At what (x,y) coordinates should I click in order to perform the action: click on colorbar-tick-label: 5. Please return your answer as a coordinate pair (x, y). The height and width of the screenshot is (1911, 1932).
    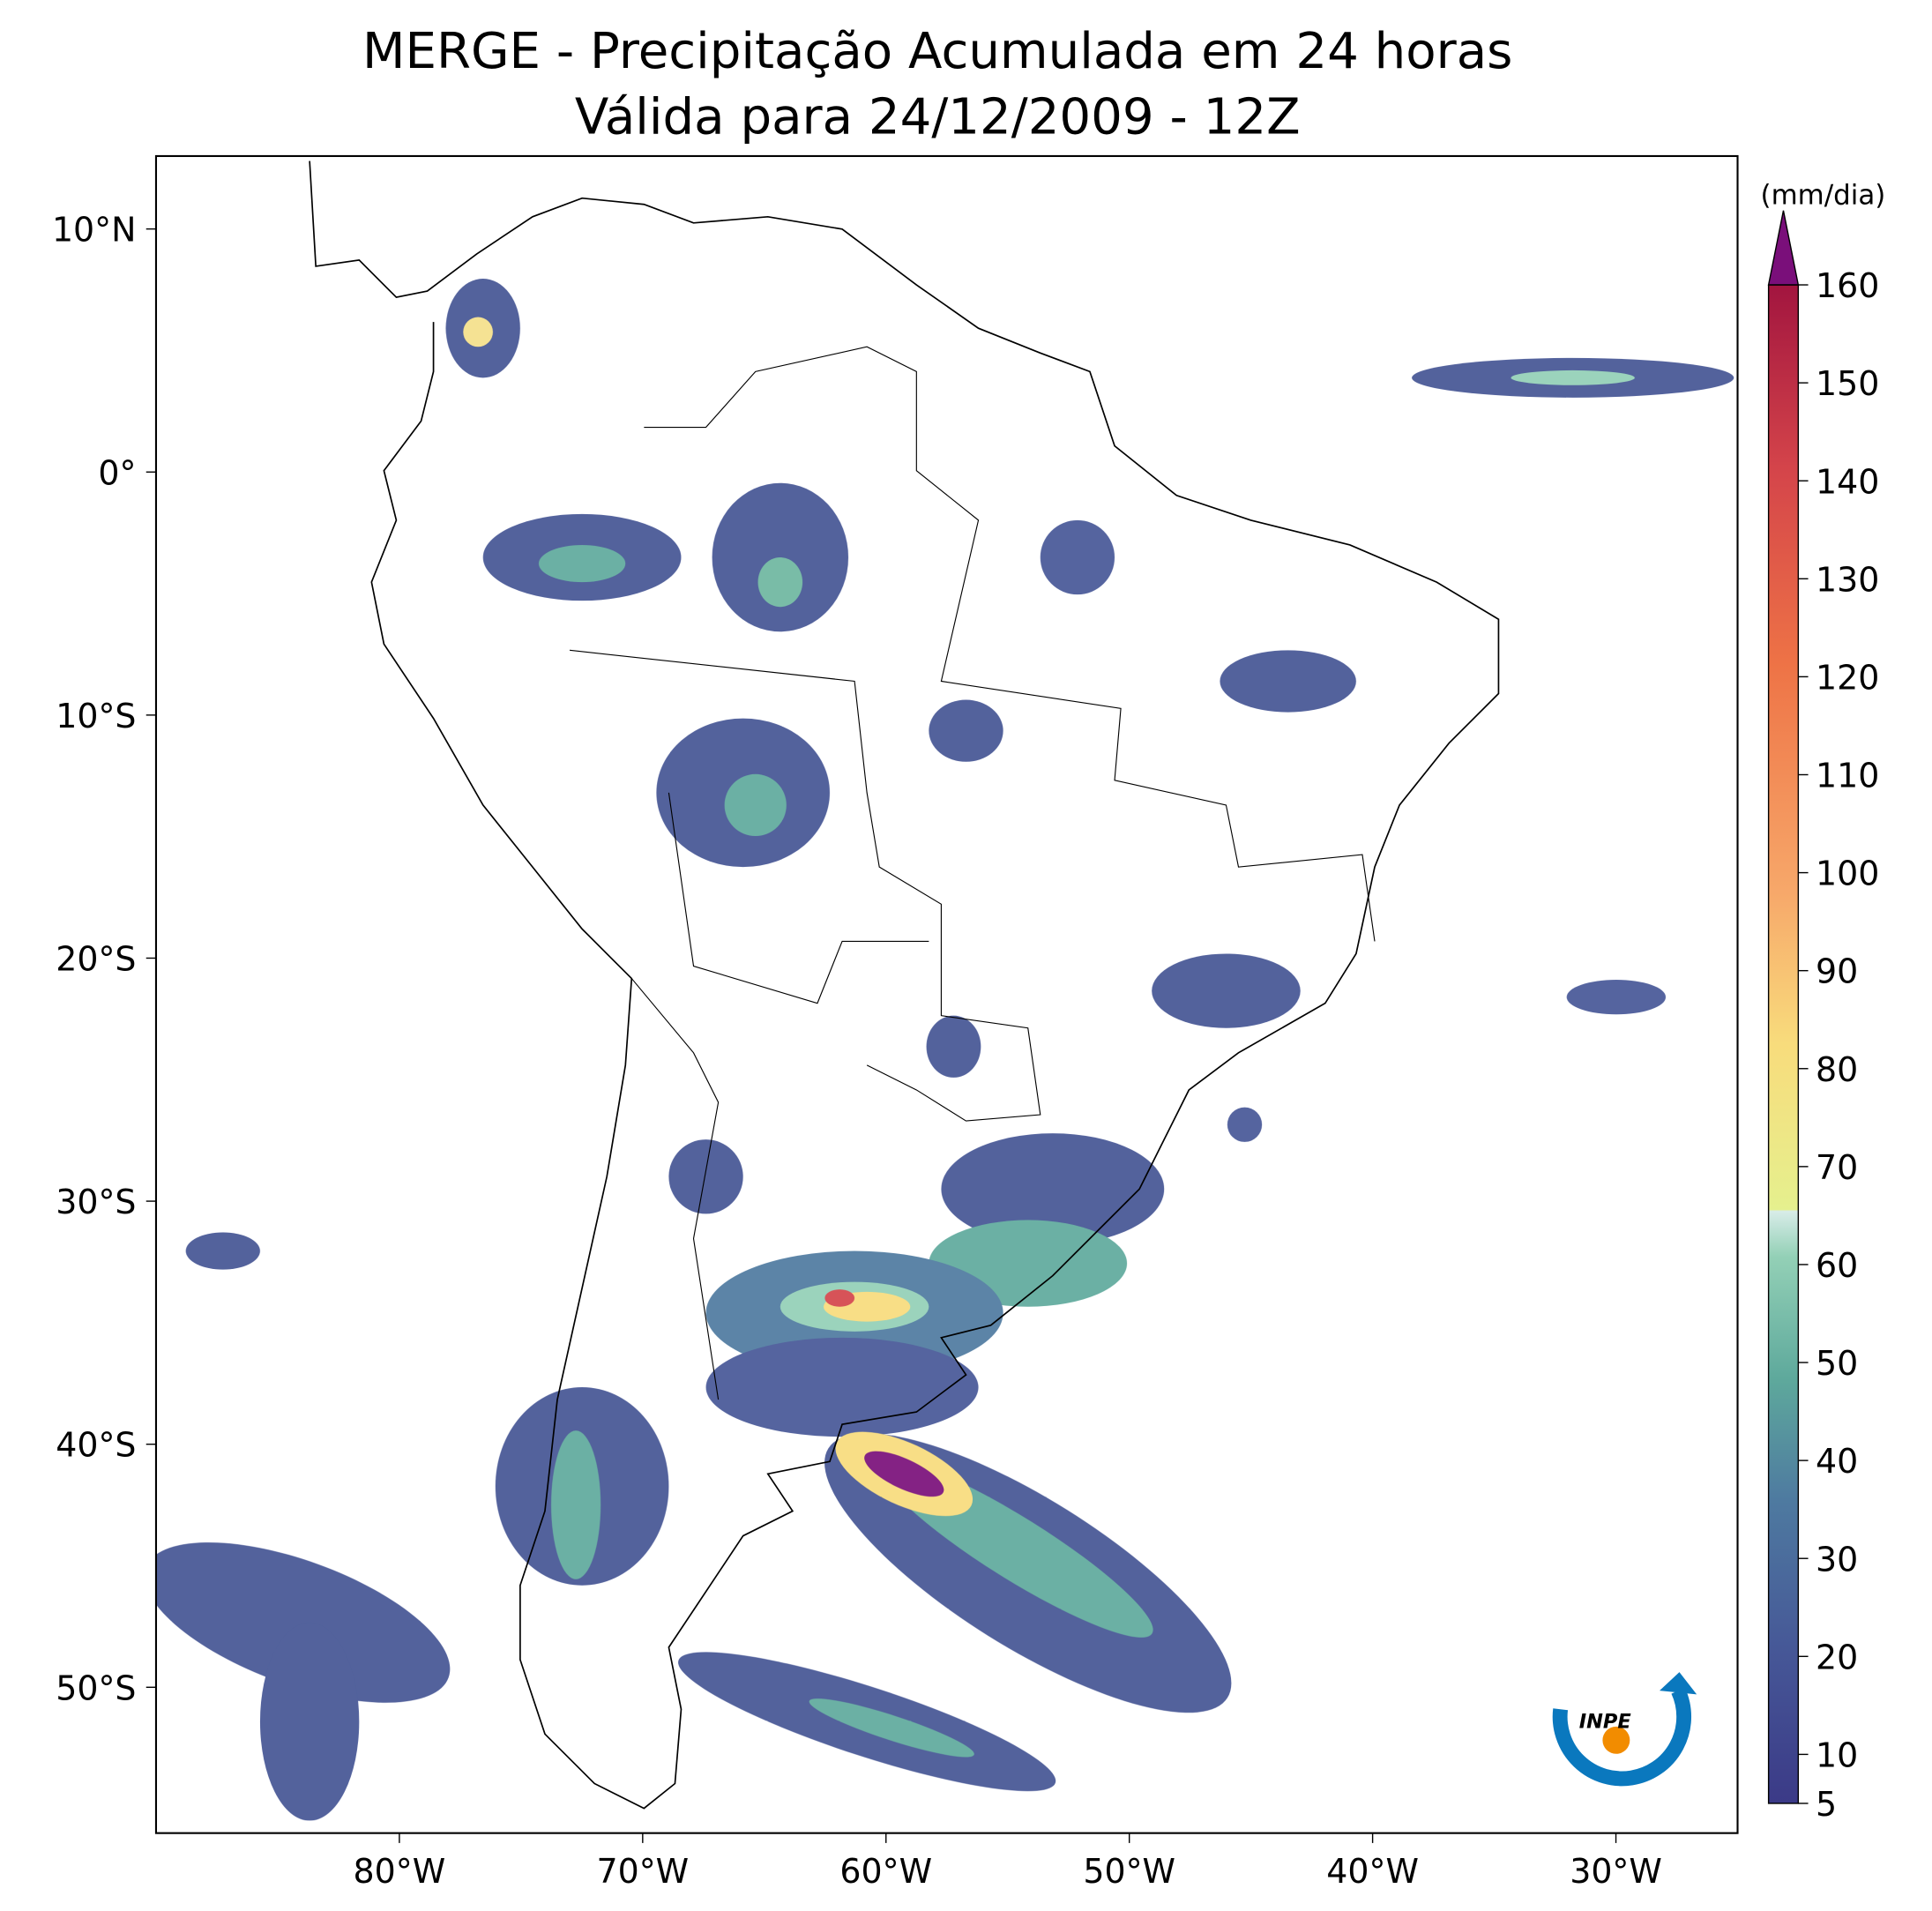
    Looking at the image, I should click on (1826, 1805).